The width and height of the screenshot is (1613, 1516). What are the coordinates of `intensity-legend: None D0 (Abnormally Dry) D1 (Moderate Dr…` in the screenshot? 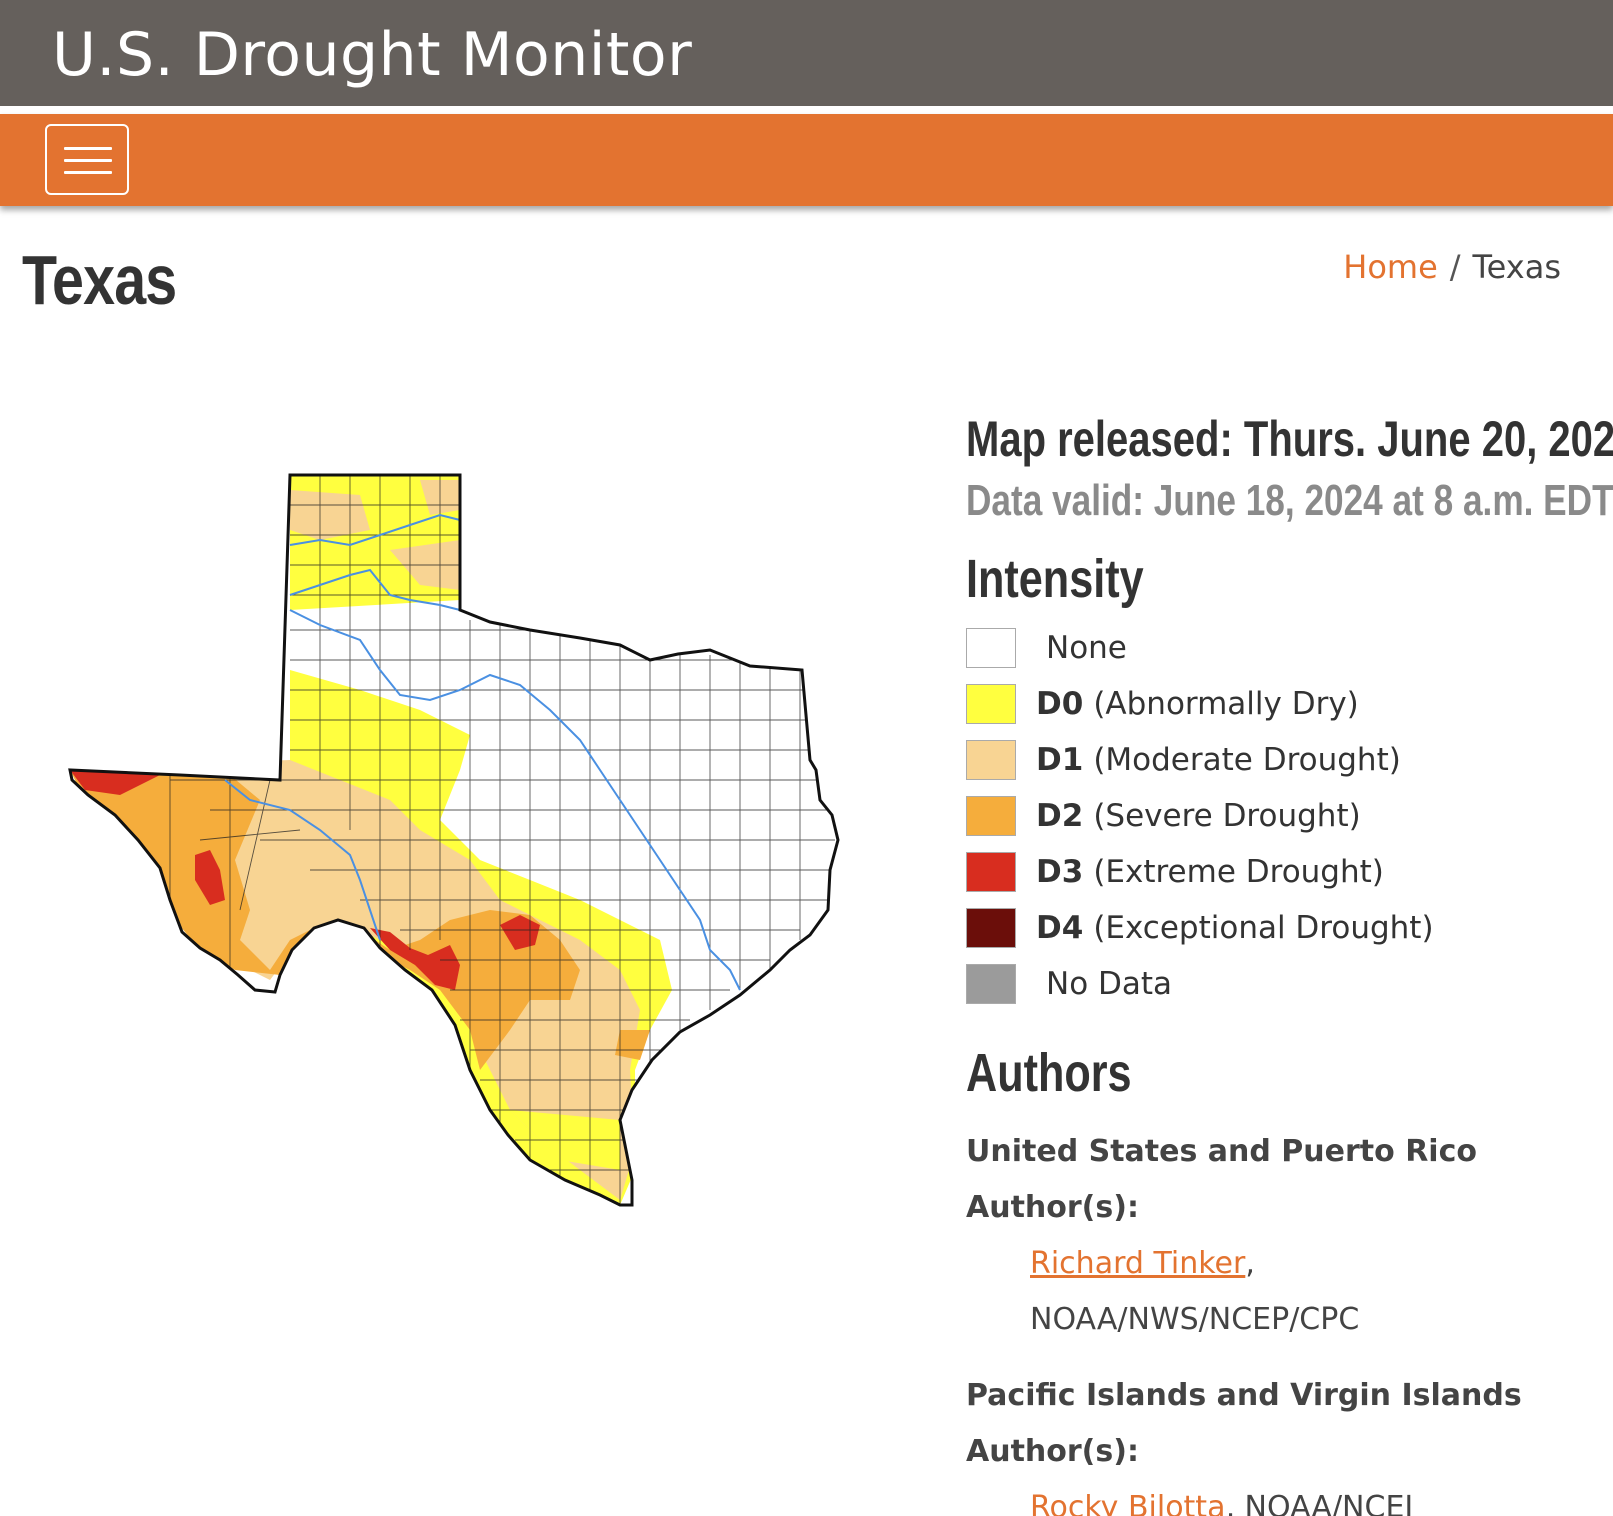 It's located at (1286, 816).